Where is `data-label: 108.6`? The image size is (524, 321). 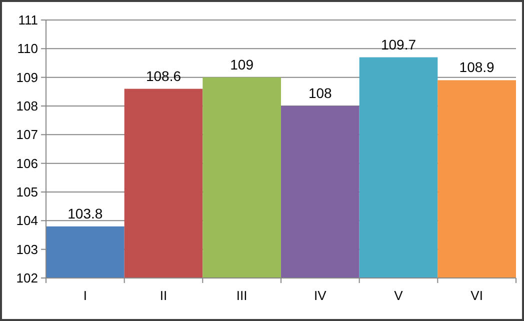 data-label: 108.6 is located at coordinates (164, 76).